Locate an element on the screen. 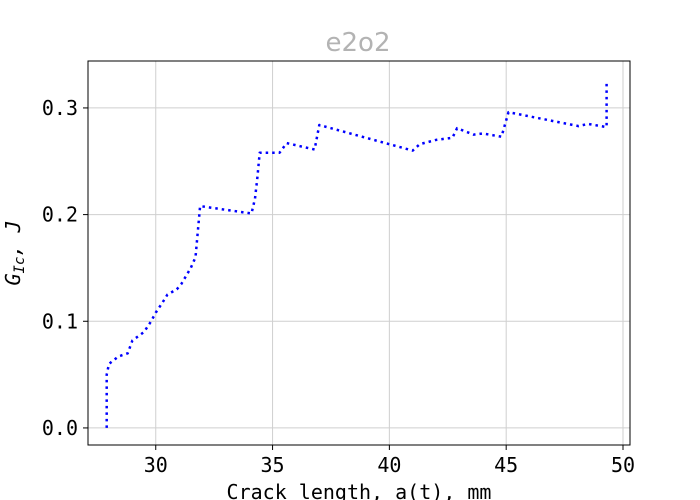 Image resolution: width=700 pixels, height=500 pixels. x-tick-label: 30 is located at coordinates (156, 465).